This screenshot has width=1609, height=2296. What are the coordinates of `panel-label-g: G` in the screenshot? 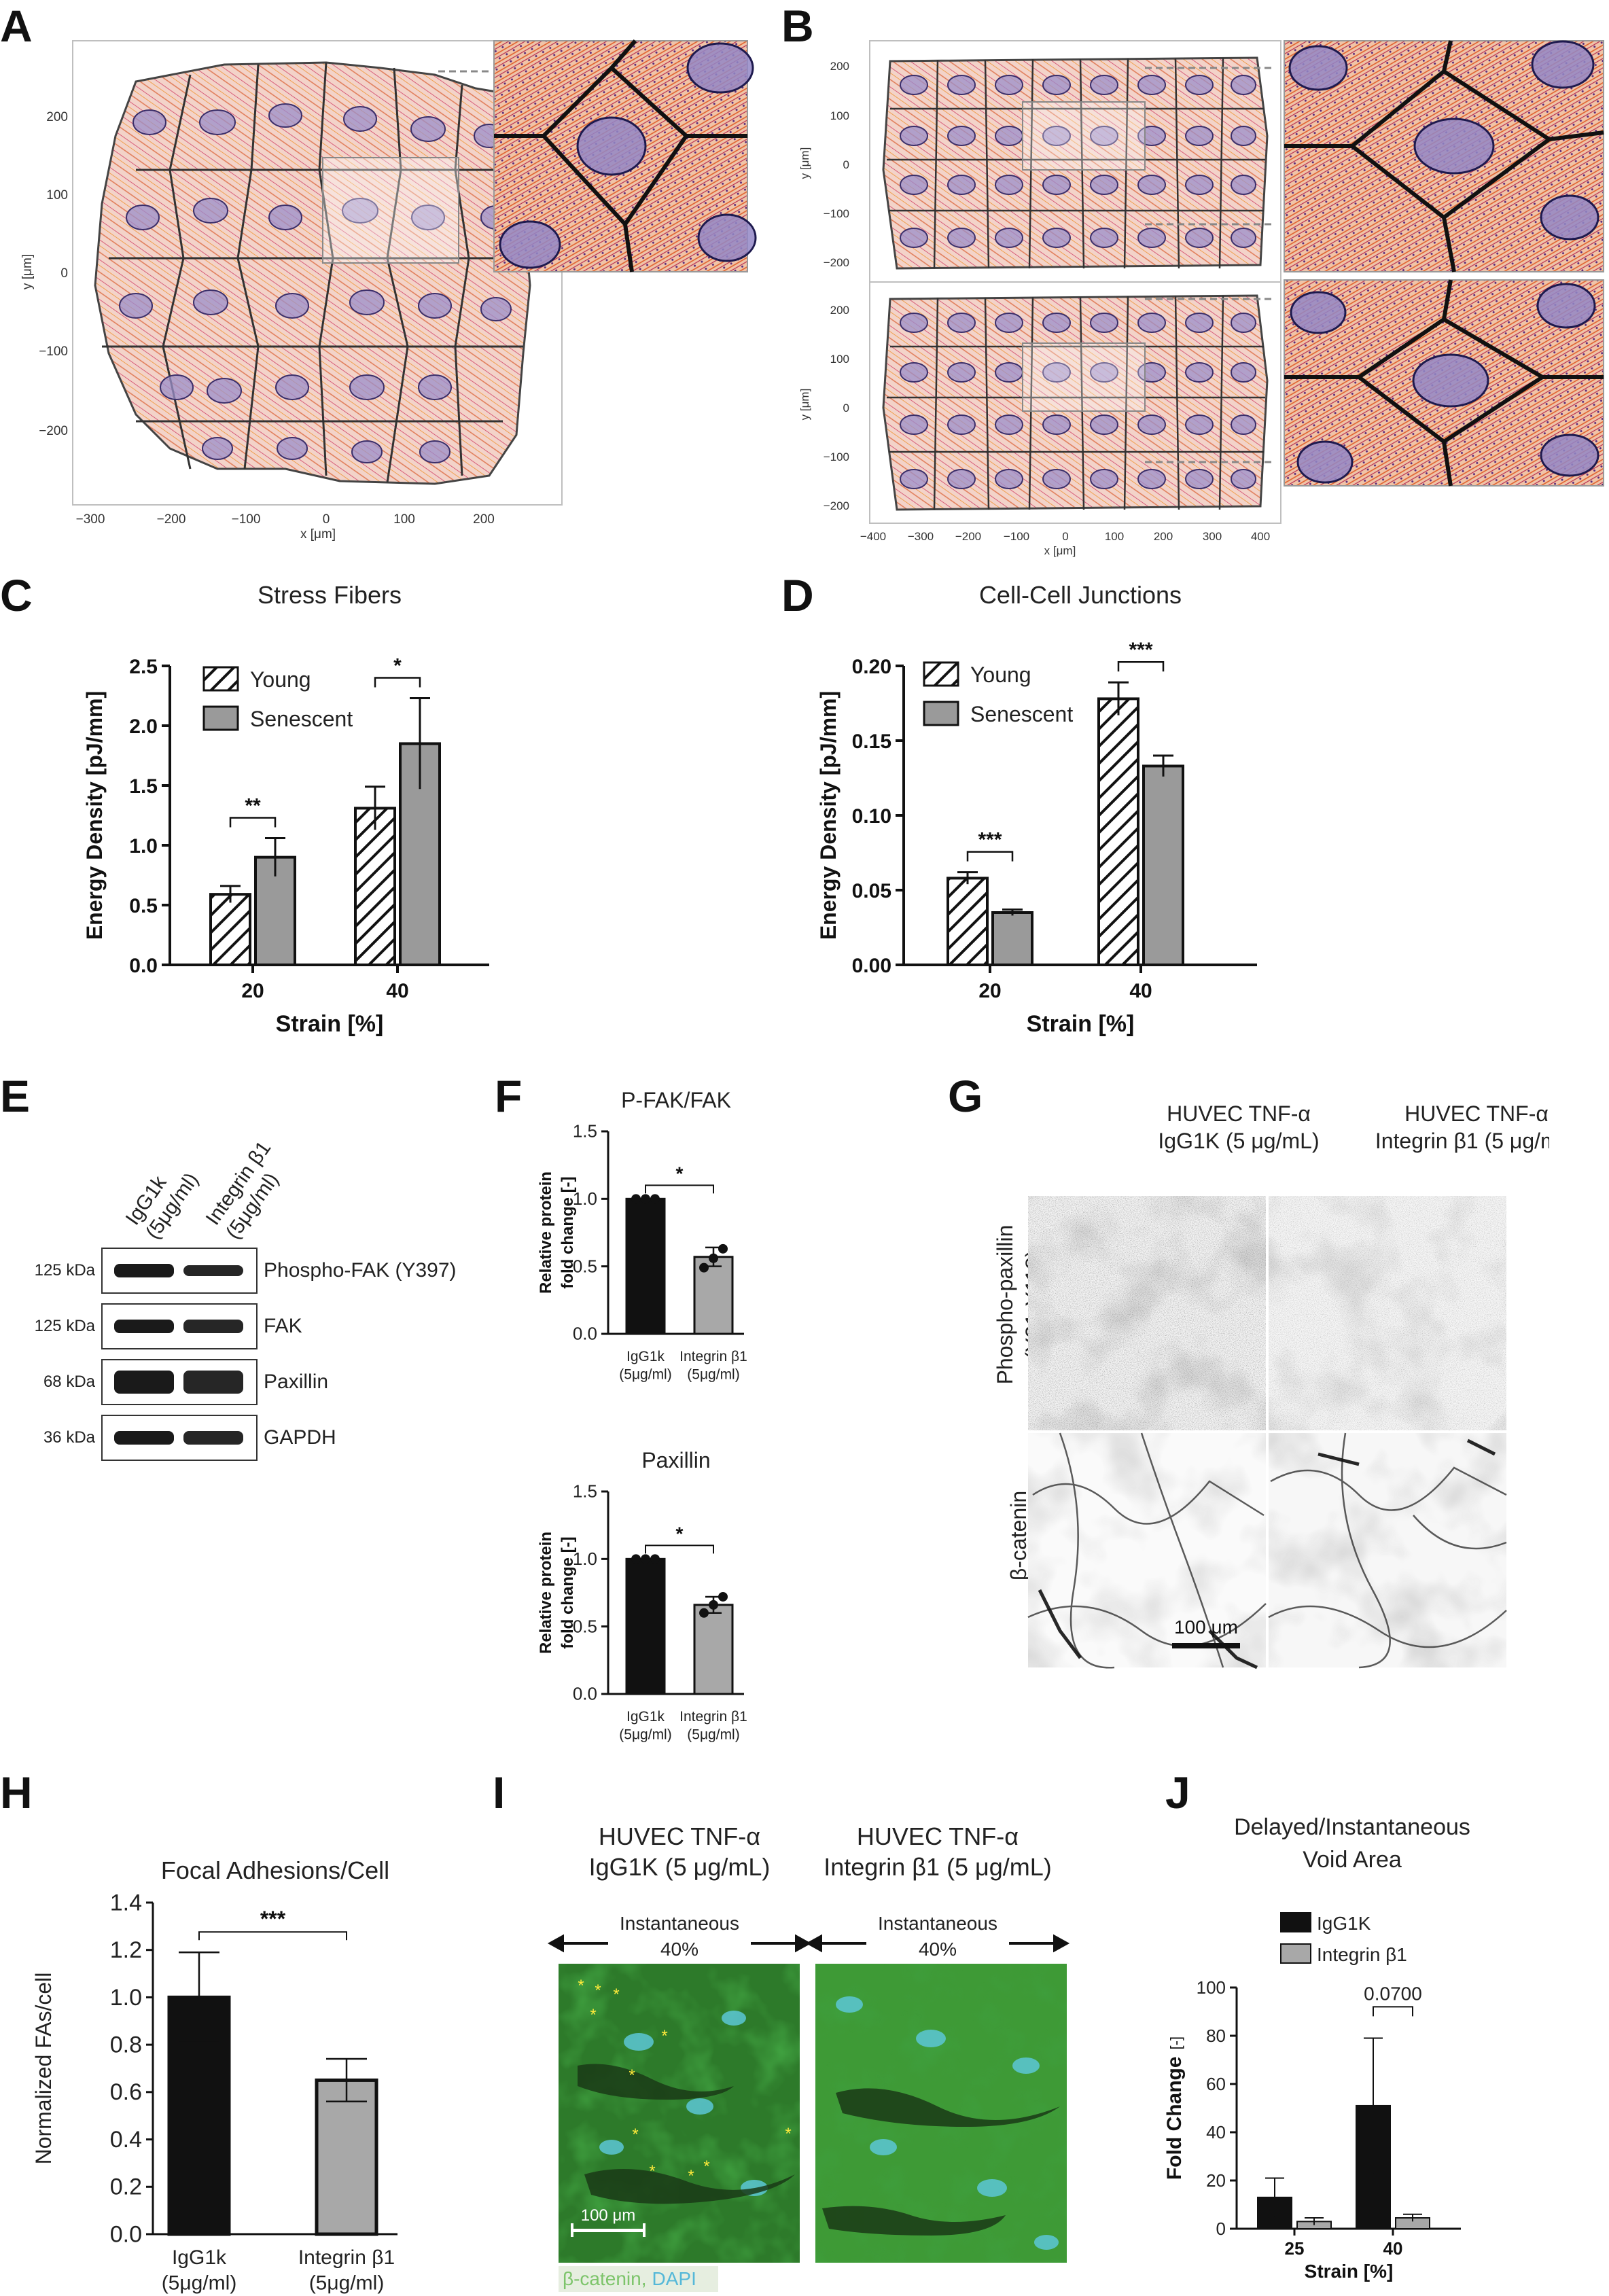 It's located at (965, 1096).